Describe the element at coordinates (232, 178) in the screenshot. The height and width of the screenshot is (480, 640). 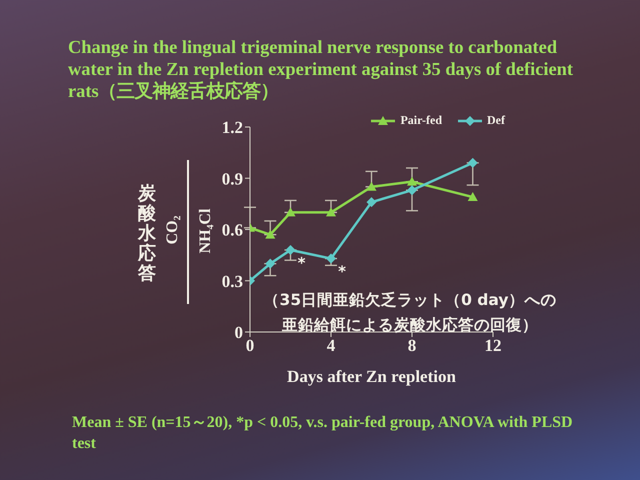
I see `y-tick-label: 0.9` at that location.